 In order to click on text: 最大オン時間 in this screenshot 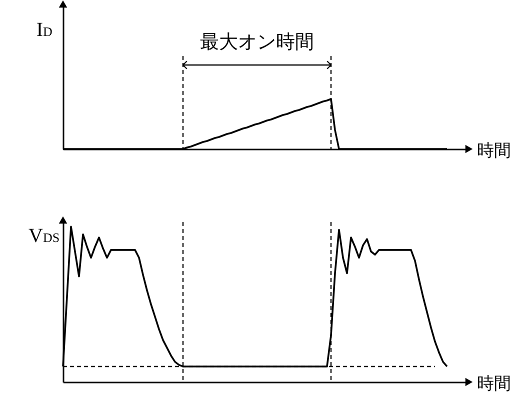, I will do `click(257, 42)`.